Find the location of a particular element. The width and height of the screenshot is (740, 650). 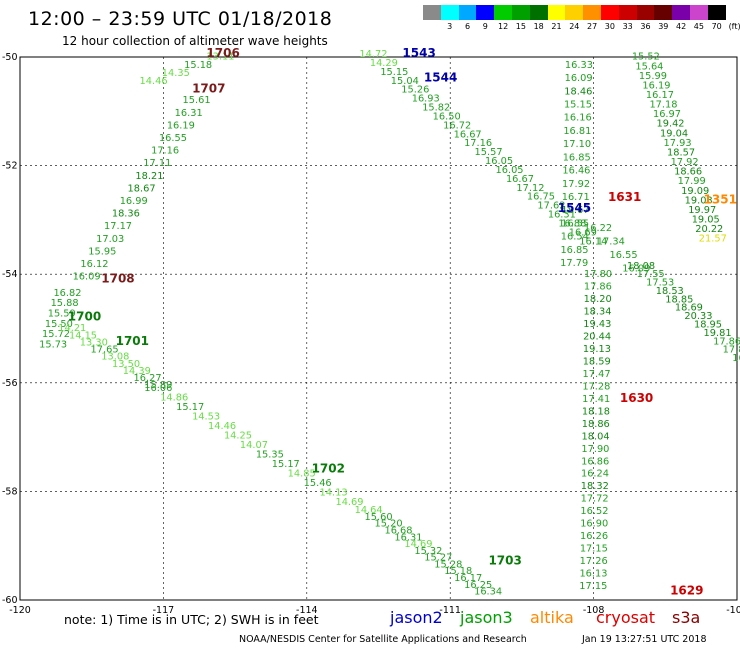

wave-height-label: 18.36 is located at coordinates (126, 214).